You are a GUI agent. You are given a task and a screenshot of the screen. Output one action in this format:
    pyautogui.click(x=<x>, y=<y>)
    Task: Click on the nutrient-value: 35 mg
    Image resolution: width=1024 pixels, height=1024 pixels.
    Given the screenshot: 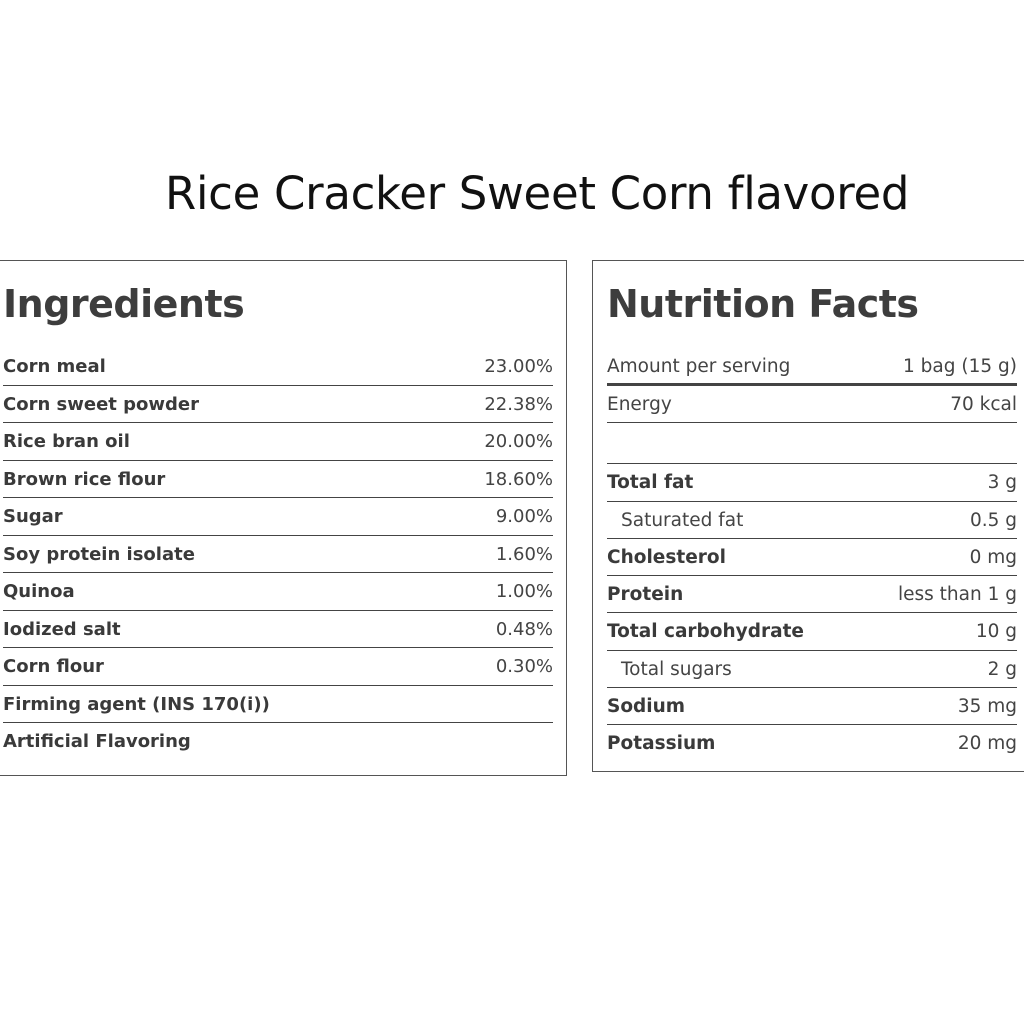 What is the action you would take?
    pyautogui.click(x=987, y=707)
    